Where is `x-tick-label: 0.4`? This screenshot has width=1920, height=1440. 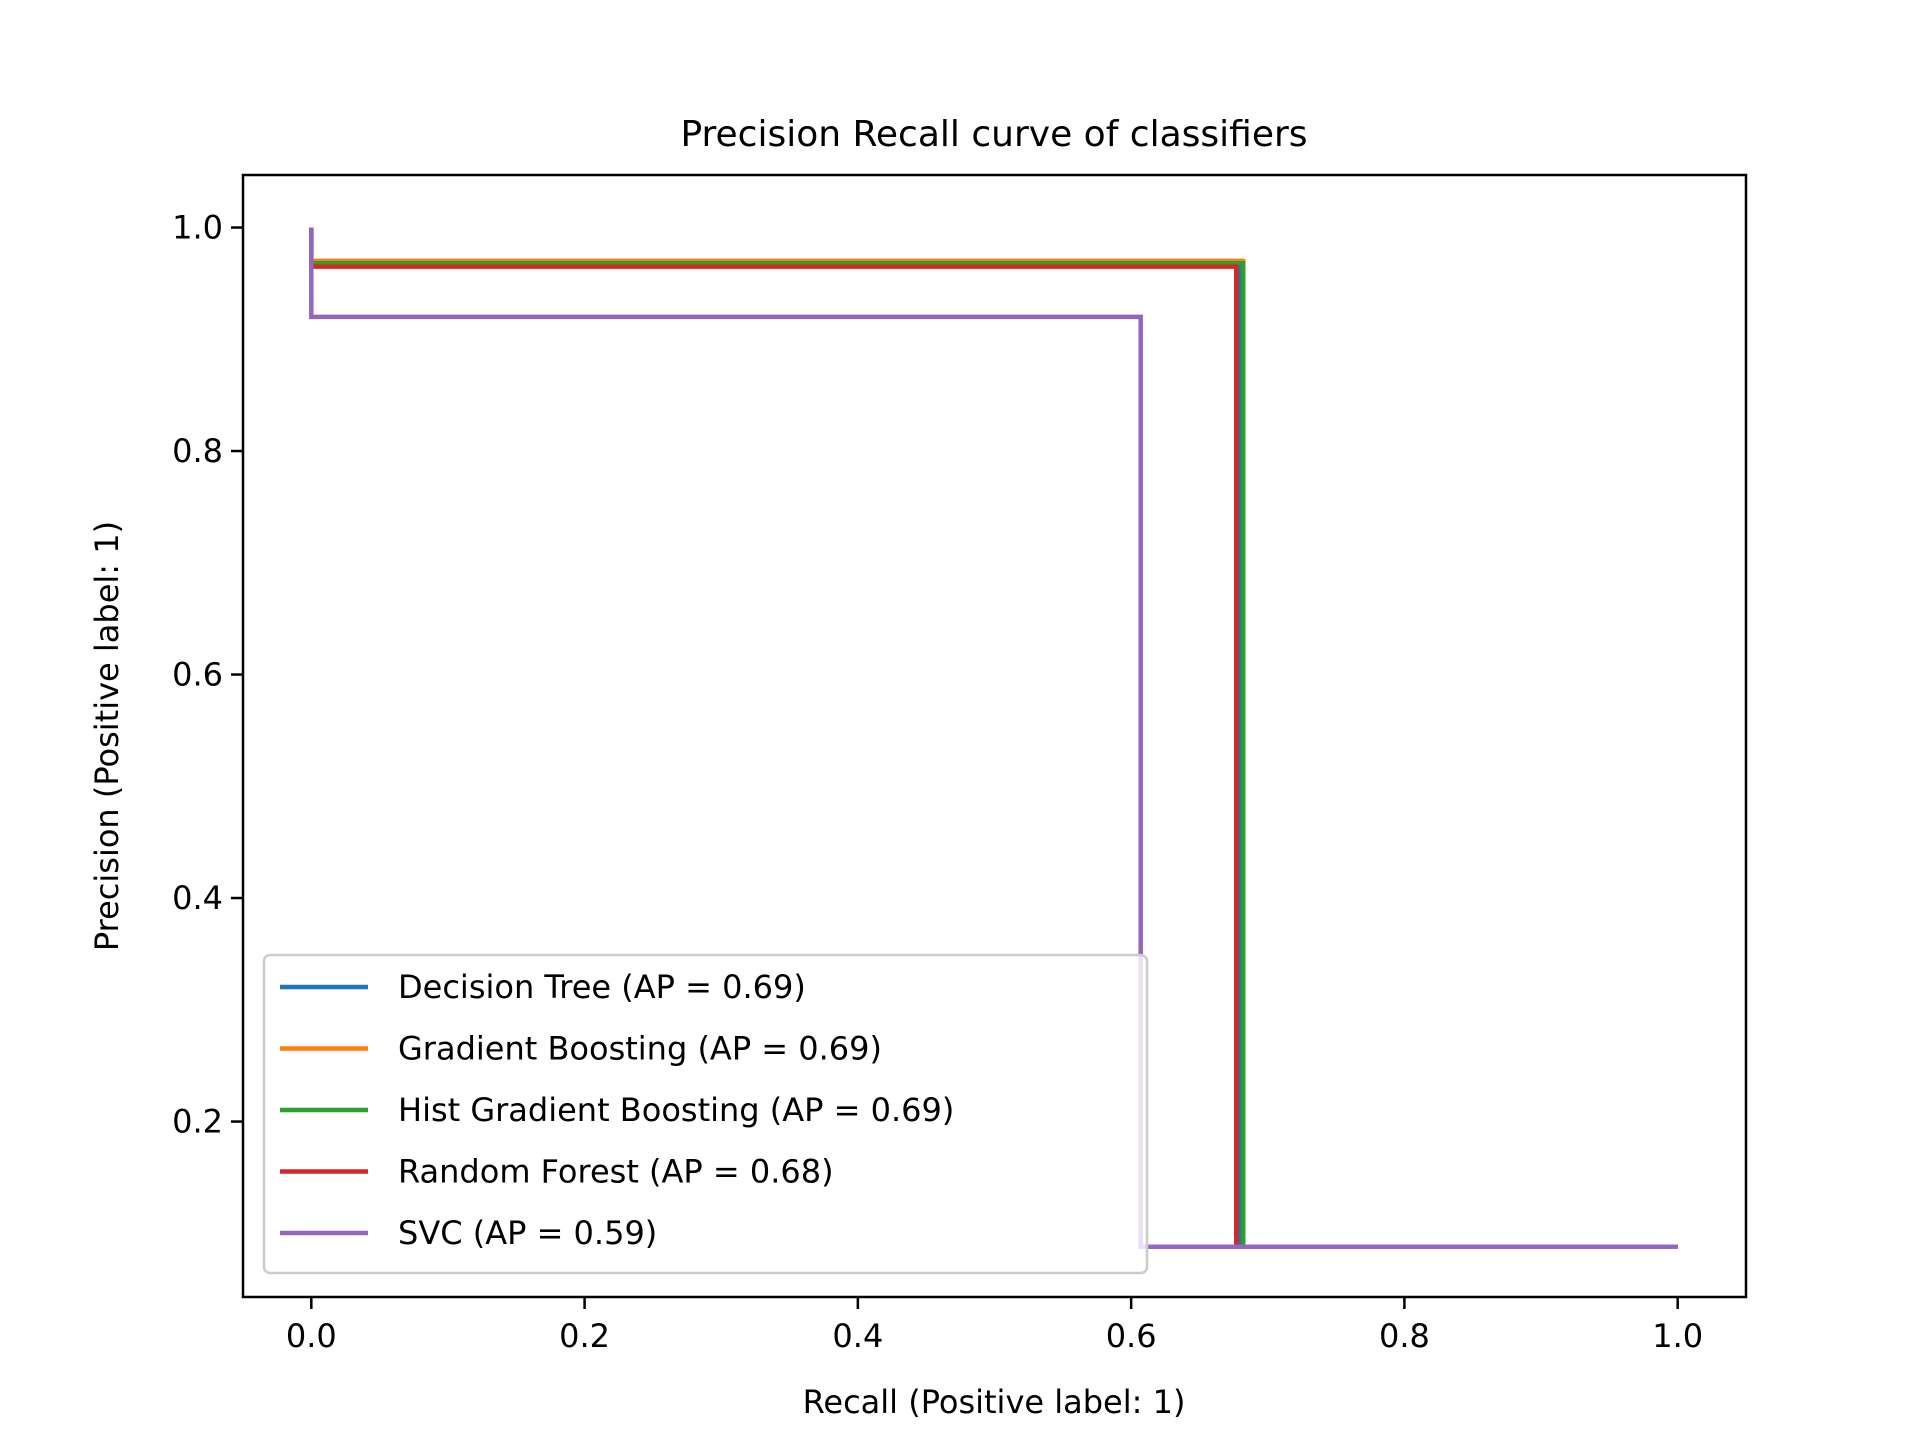 x-tick-label: 0.4 is located at coordinates (857, 1336).